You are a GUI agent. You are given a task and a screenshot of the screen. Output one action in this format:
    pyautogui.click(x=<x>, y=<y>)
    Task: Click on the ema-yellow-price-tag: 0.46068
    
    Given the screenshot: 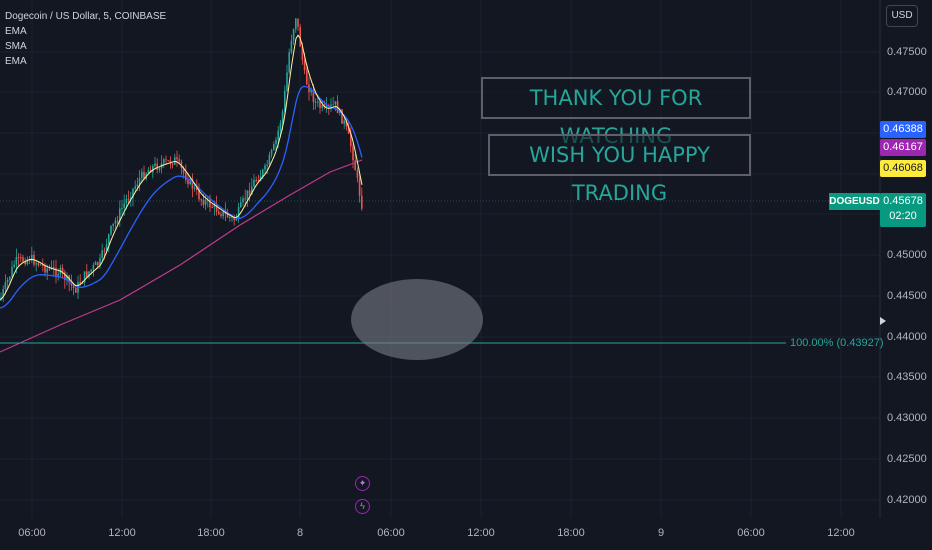 What is the action you would take?
    pyautogui.click(x=903, y=168)
    